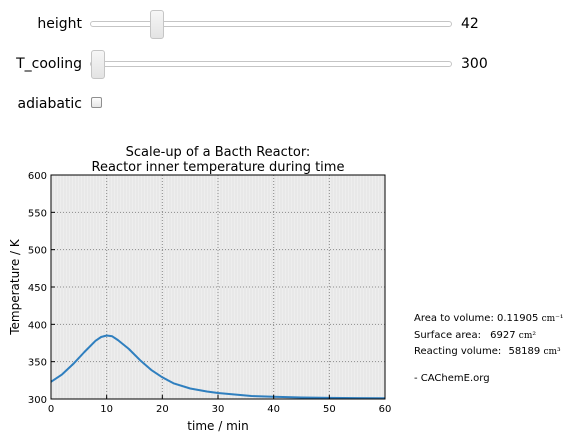  What do you see at coordinates (527, 336) in the screenshot?
I see `surface-area-unit: cm²` at bounding box center [527, 336].